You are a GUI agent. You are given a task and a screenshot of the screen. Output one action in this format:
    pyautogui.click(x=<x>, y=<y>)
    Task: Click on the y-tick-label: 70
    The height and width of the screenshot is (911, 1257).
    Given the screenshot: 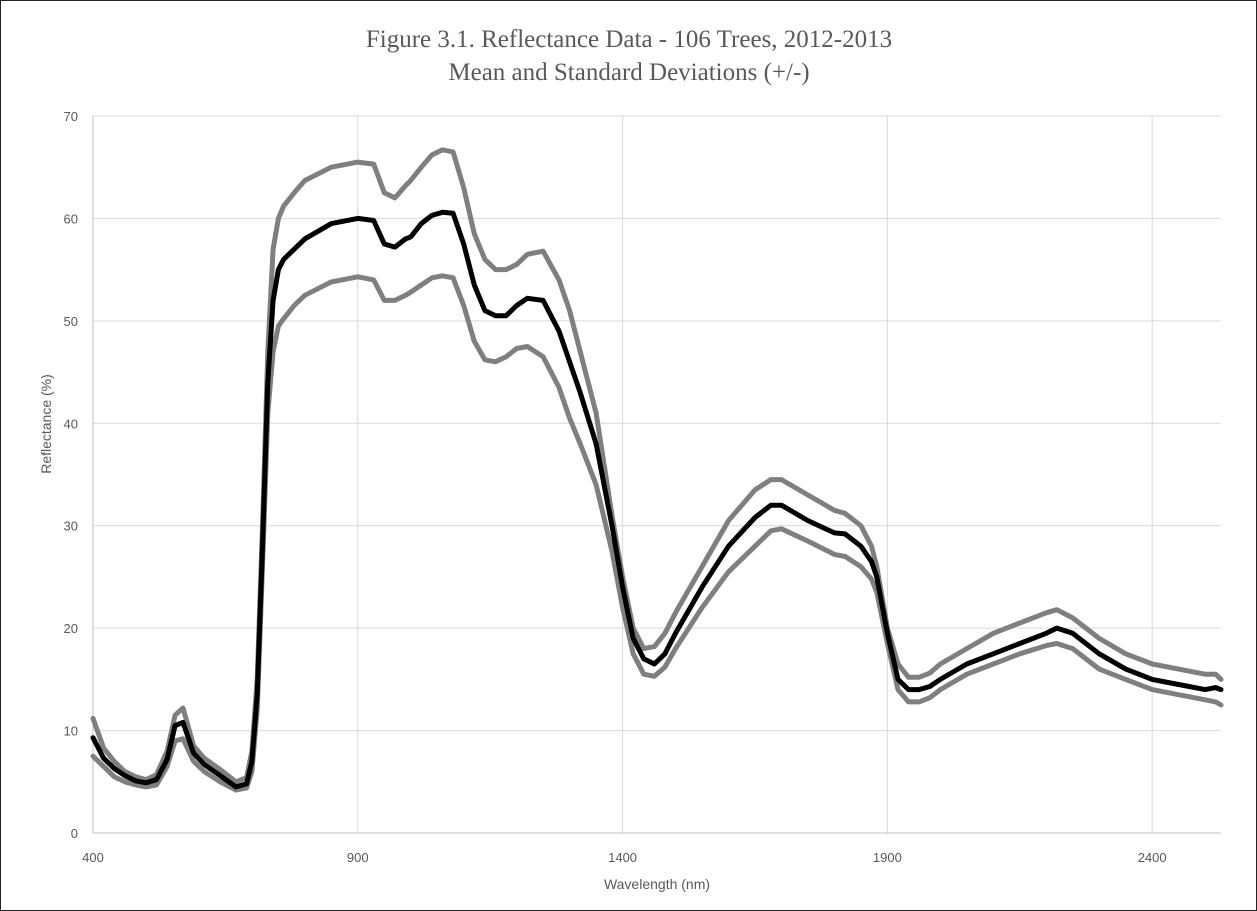 What is the action you would take?
    pyautogui.click(x=71, y=116)
    